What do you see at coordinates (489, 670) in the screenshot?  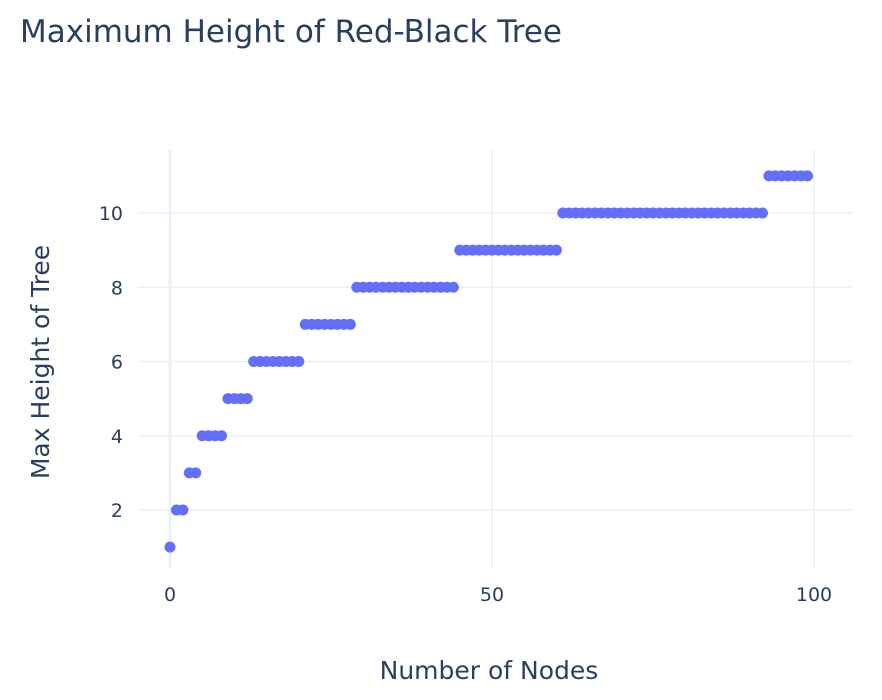 I see `x-axis-title: Number of Nodes` at bounding box center [489, 670].